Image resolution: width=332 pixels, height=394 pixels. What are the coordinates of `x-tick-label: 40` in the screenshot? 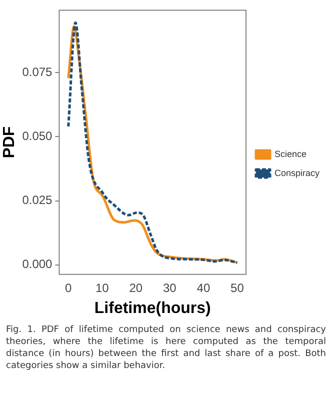 It's located at (203, 287).